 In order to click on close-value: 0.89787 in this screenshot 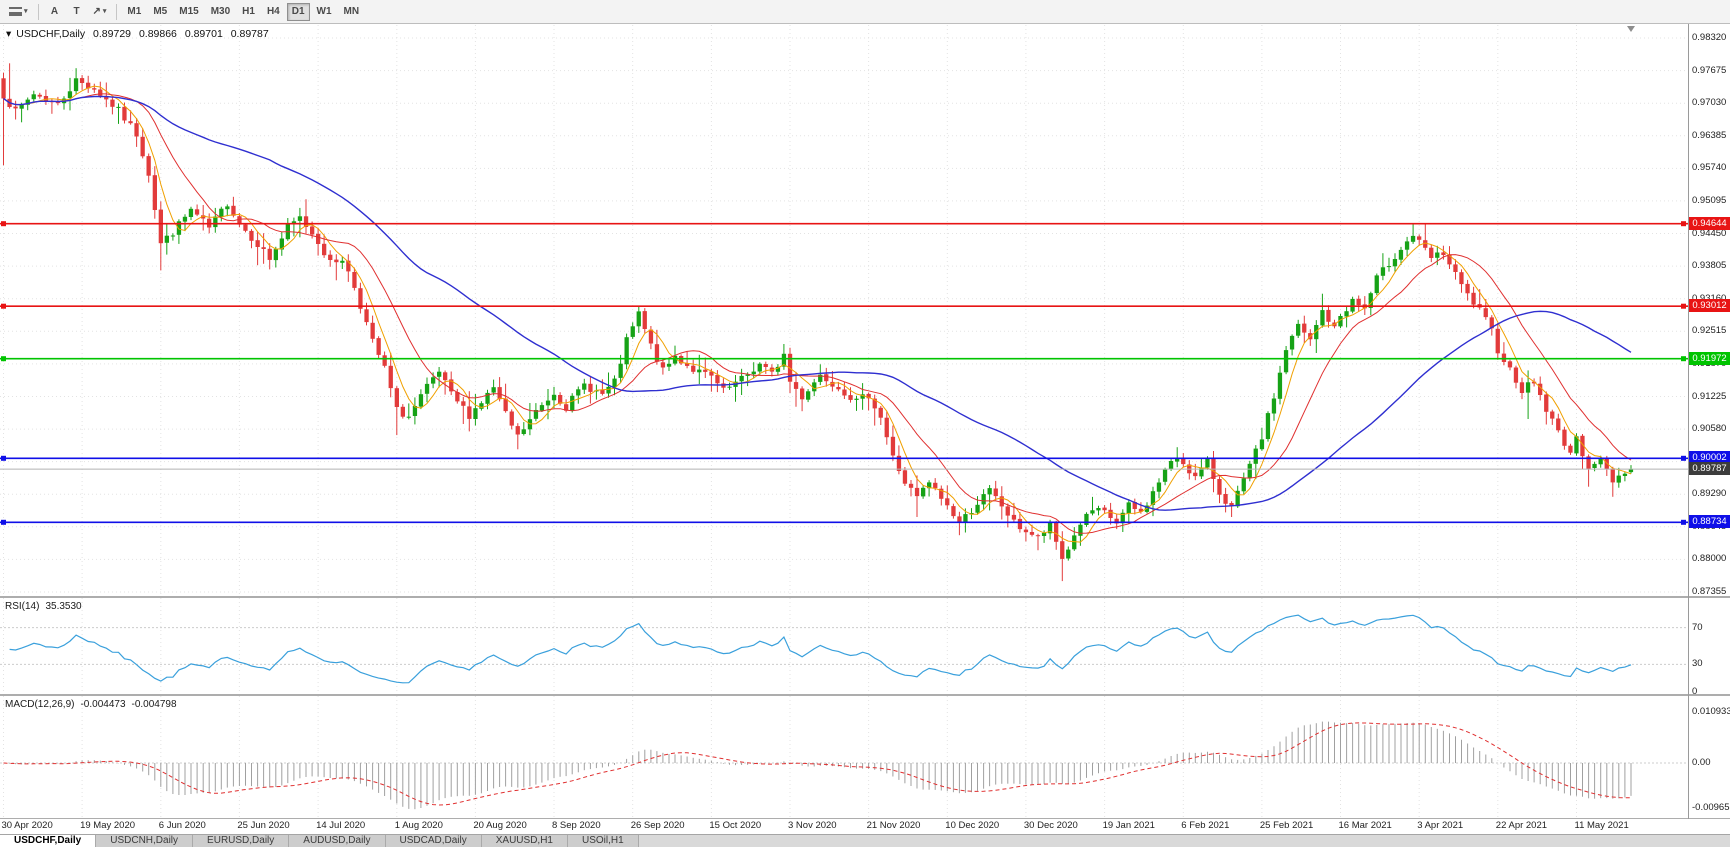, I will do `click(249, 34)`.